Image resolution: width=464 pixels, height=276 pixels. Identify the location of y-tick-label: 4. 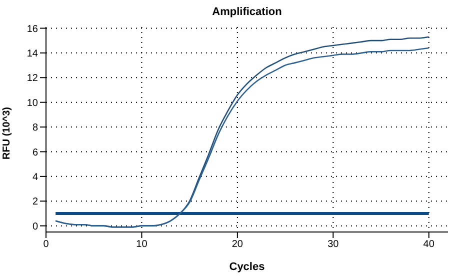
(35, 177).